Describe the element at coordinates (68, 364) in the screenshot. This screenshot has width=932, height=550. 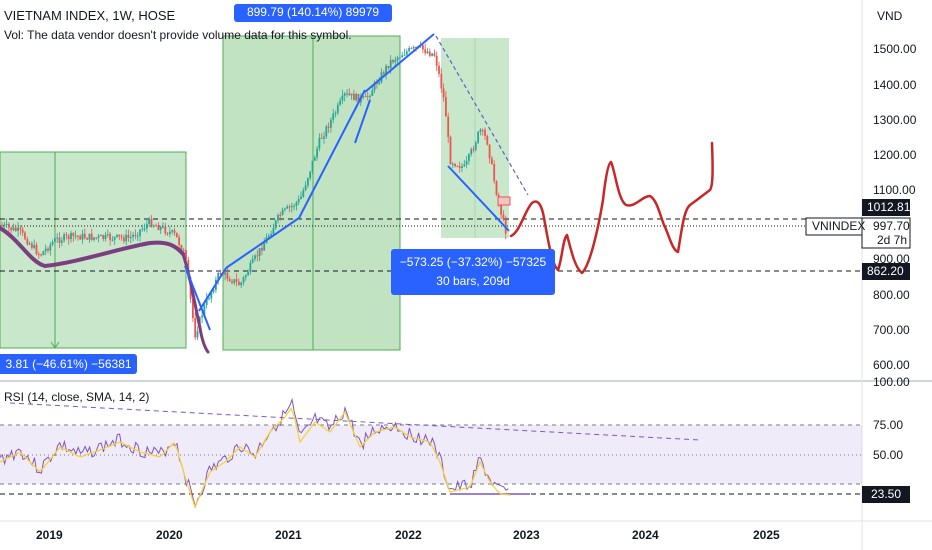
I see `measure-down-left-label: 3.81 (−46.61%) −56381` at that location.